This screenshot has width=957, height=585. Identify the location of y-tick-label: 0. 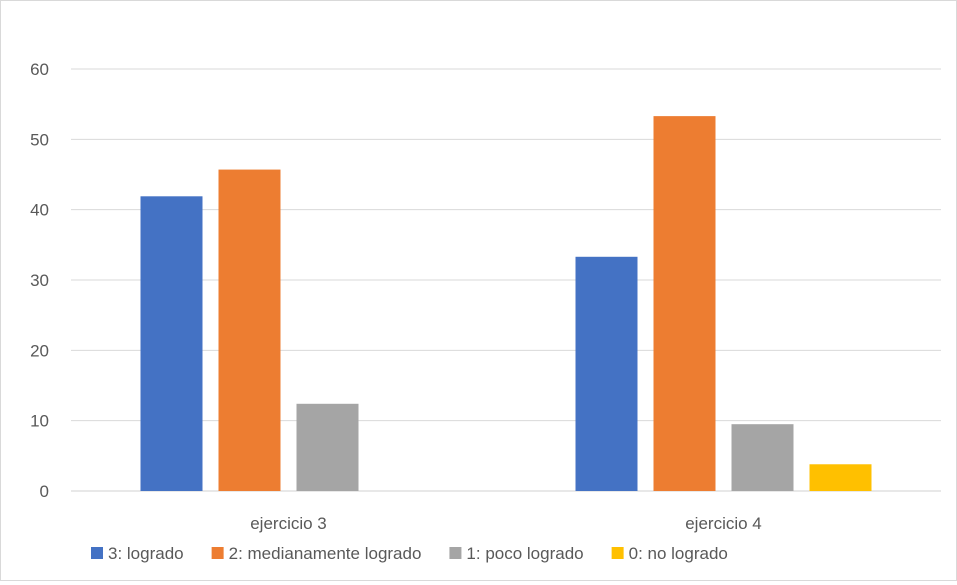
(44, 491).